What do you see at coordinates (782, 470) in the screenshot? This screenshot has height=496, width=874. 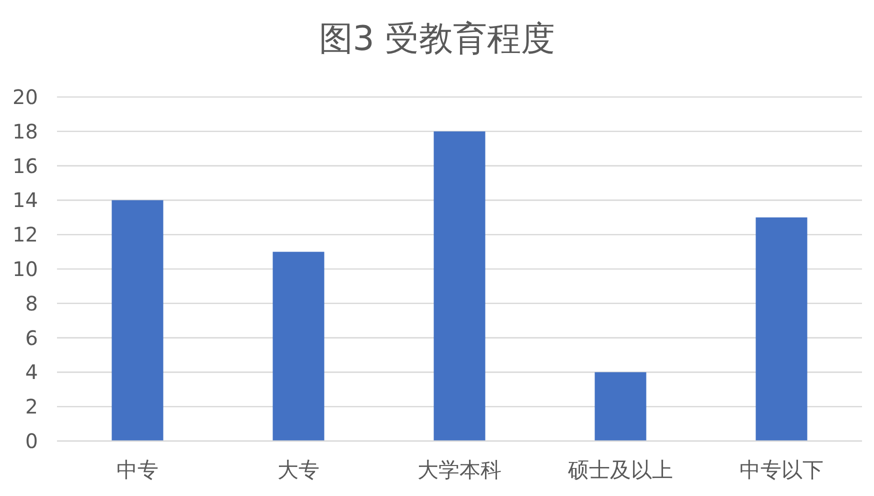 I see `x-tick-label: 中专以下` at bounding box center [782, 470].